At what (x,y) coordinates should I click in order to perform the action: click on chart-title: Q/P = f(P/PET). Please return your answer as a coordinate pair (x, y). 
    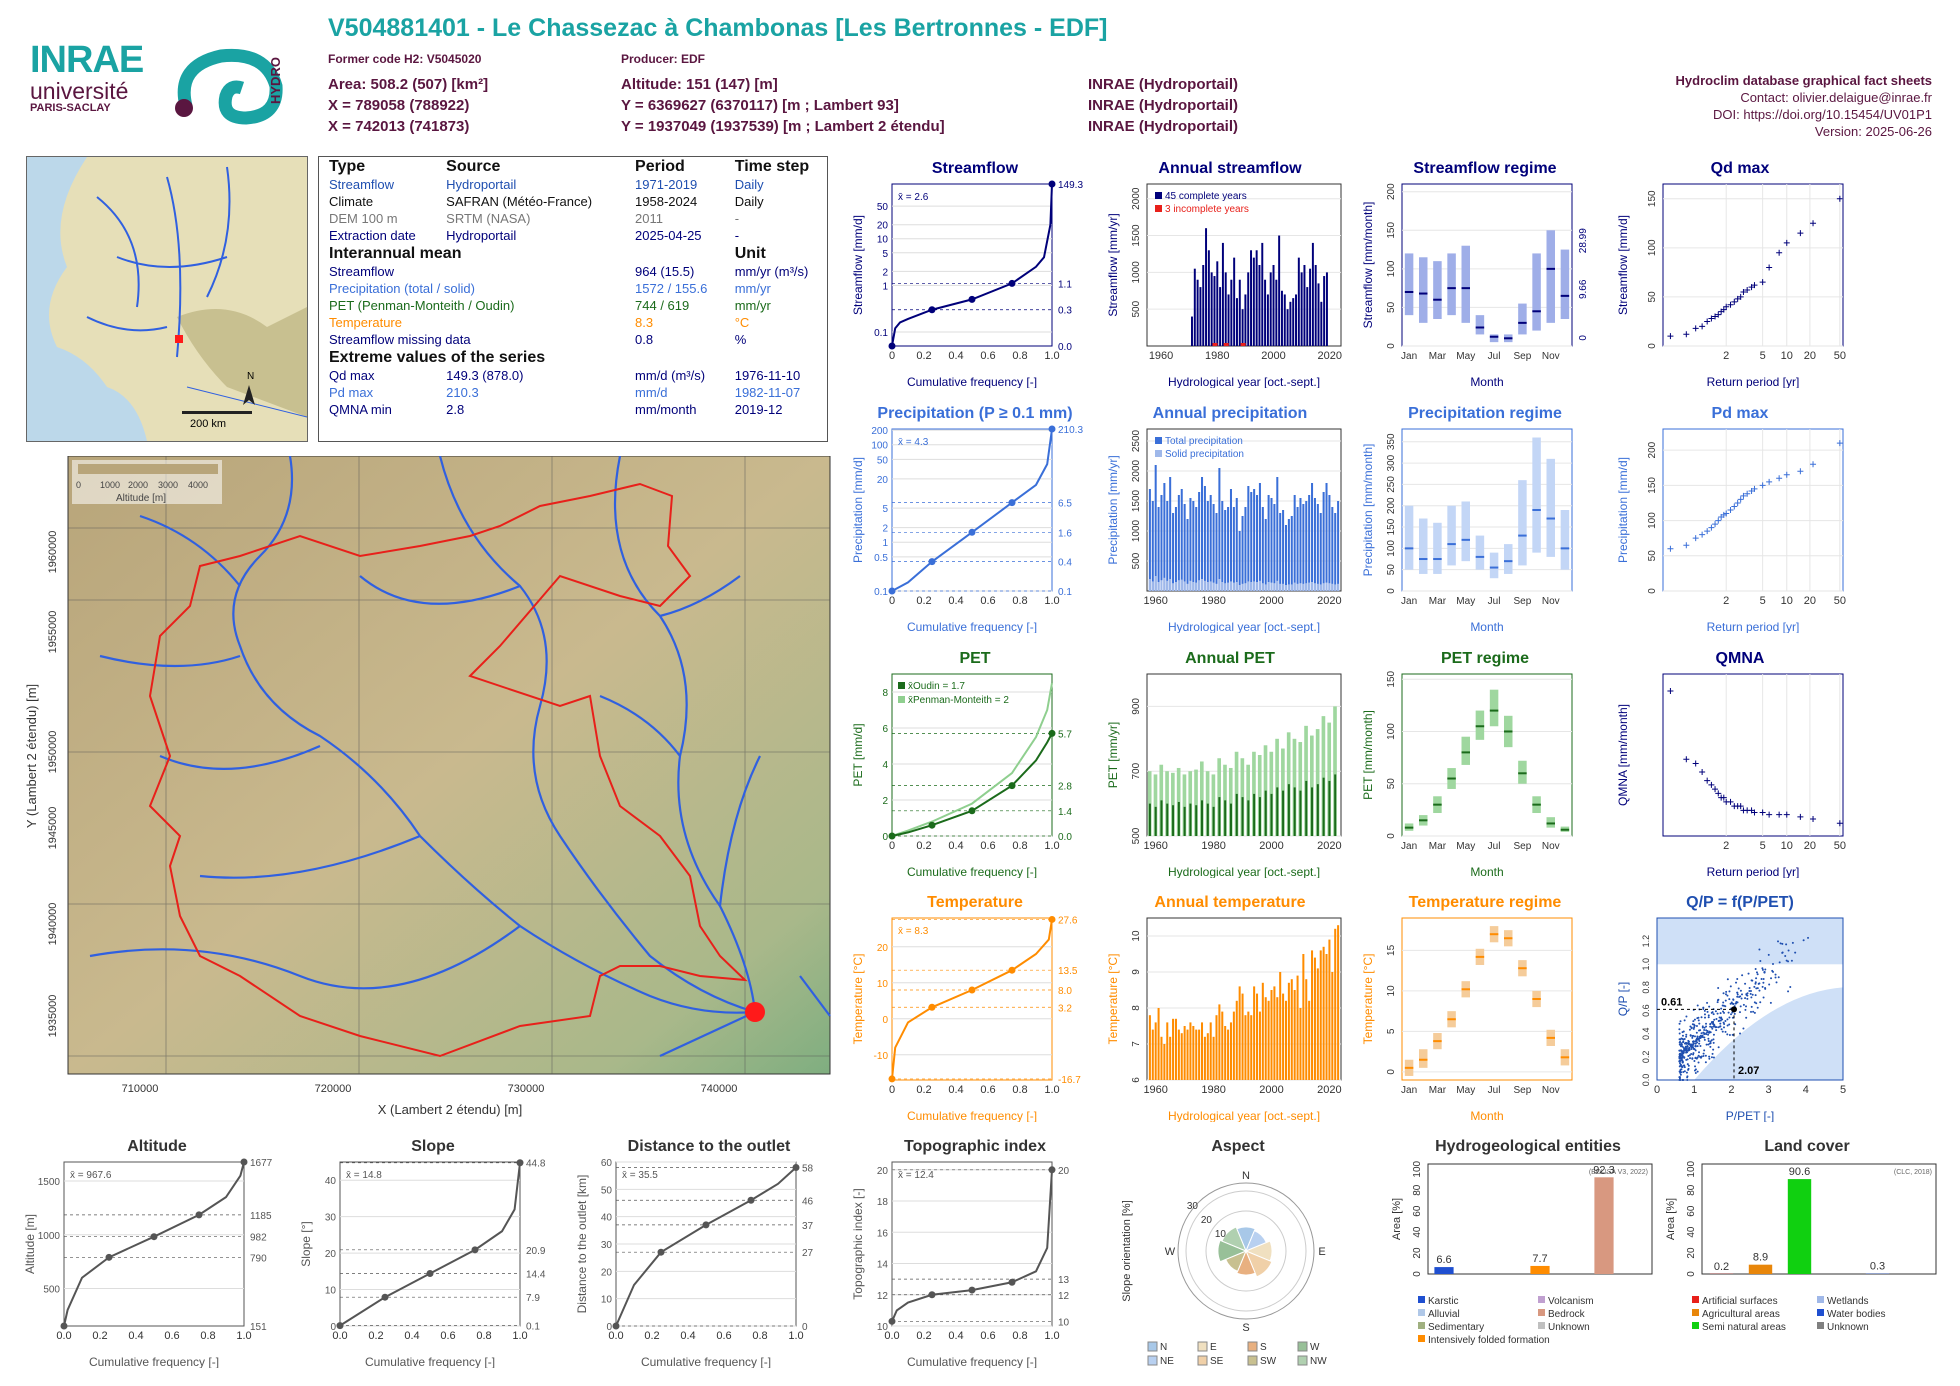
    Looking at the image, I should click on (1740, 902).